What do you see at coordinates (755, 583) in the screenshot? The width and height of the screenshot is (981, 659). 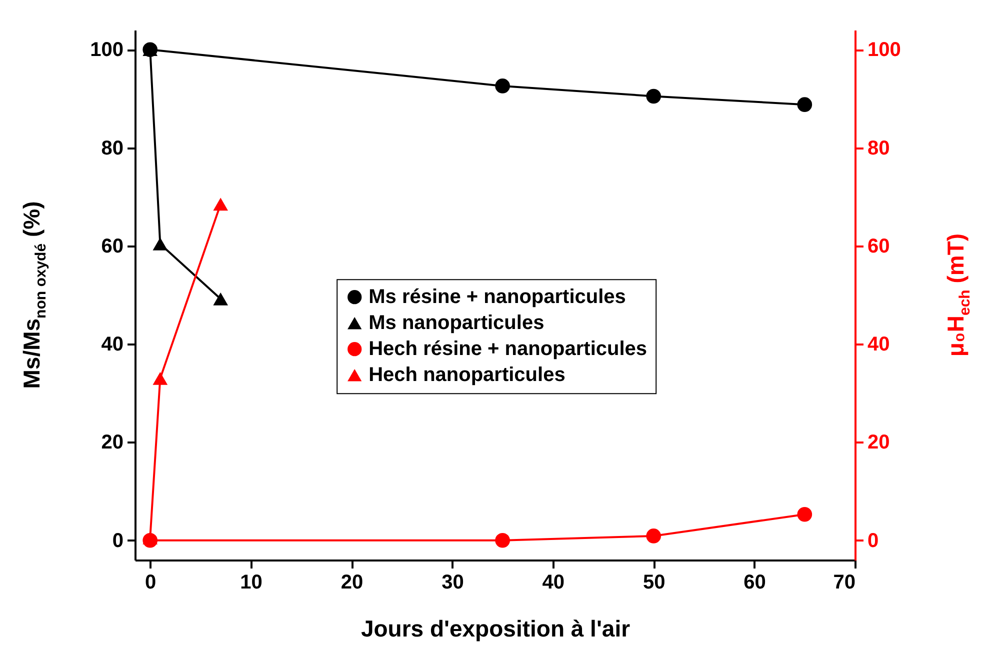 I see `x-tick-label: 60` at bounding box center [755, 583].